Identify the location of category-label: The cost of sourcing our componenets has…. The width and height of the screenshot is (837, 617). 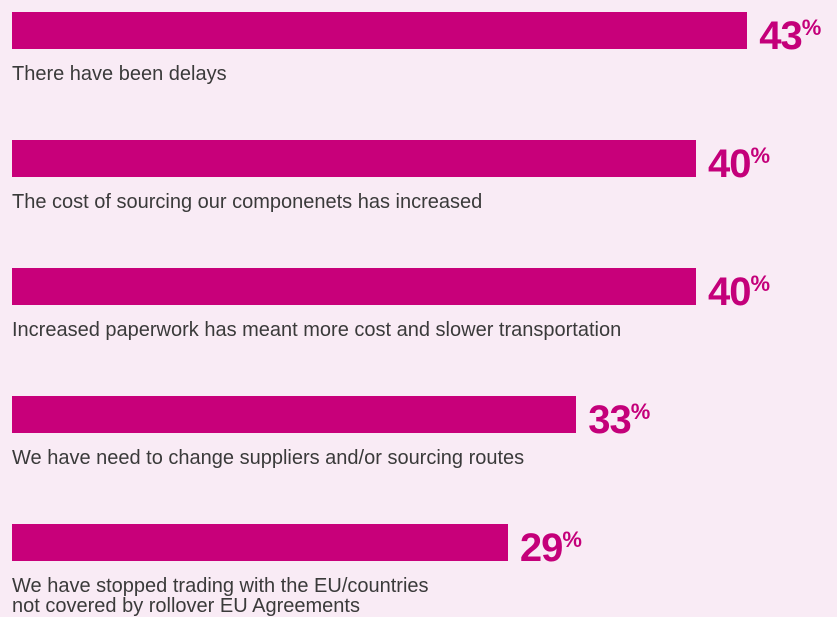
(247, 202).